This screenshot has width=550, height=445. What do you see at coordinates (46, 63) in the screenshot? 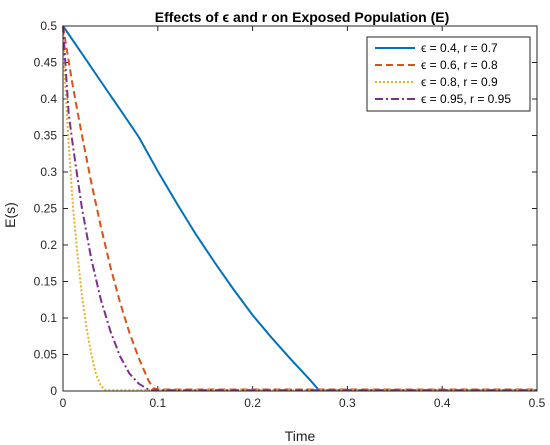
I see `y-tick-label: 0.45` at bounding box center [46, 63].